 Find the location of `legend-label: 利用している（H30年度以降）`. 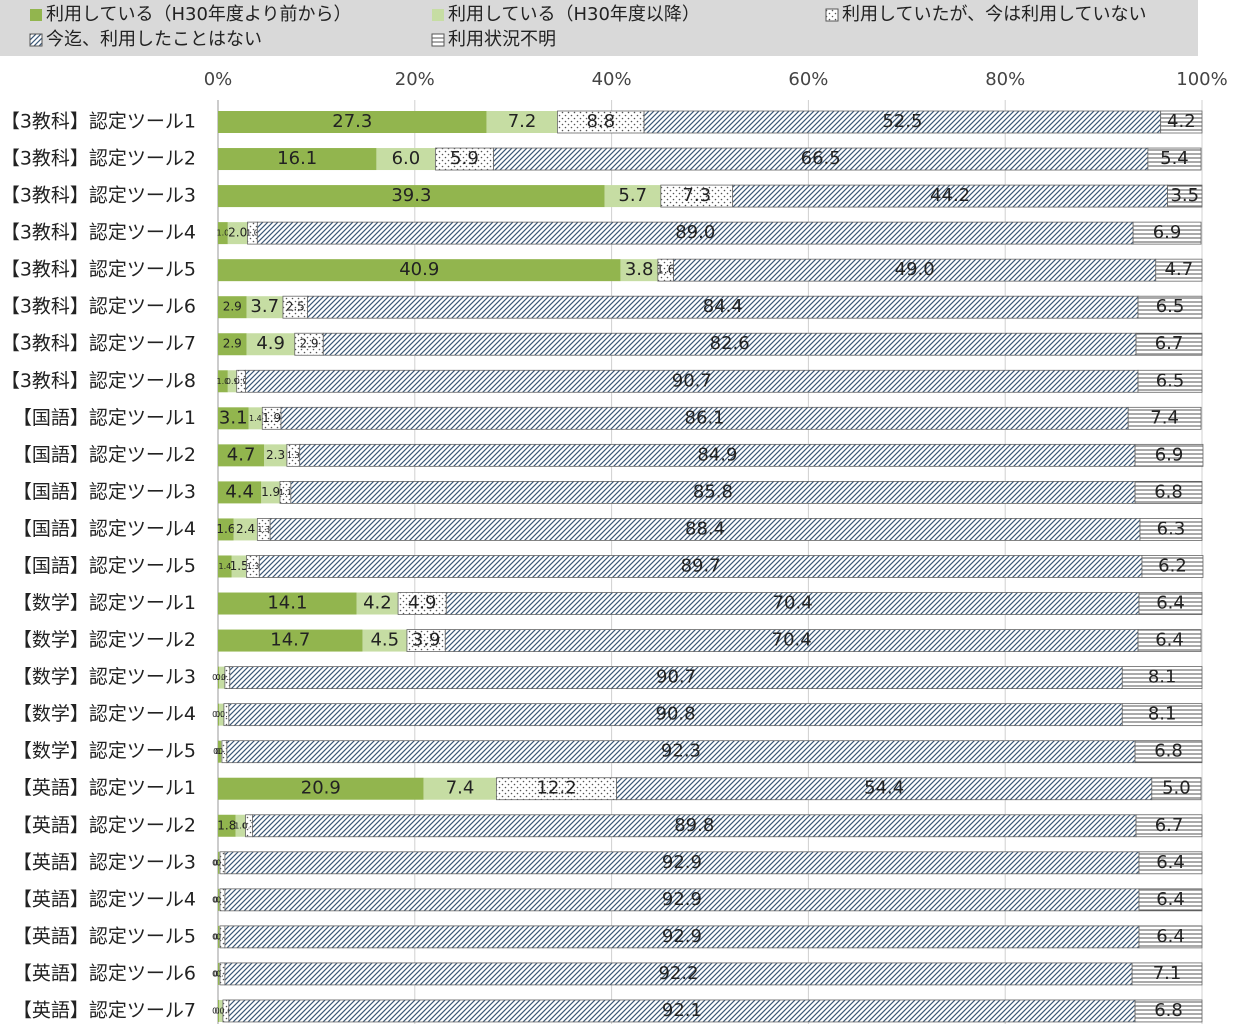

legend-label: 利用している（H30年度以降） is located at coordinates (574, 14).